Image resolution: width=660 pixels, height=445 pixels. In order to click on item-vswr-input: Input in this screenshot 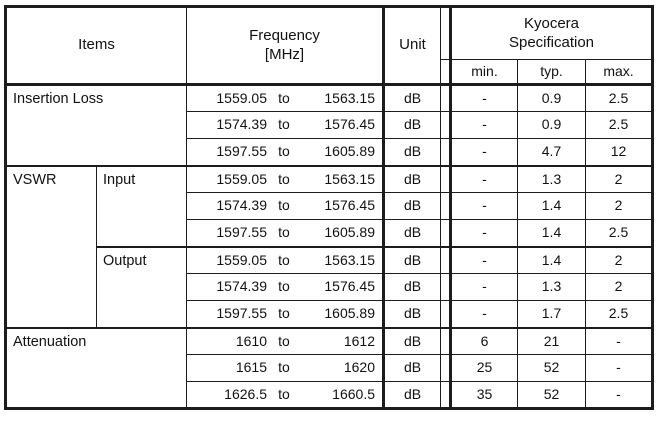, I will do `click(141, 206)`.